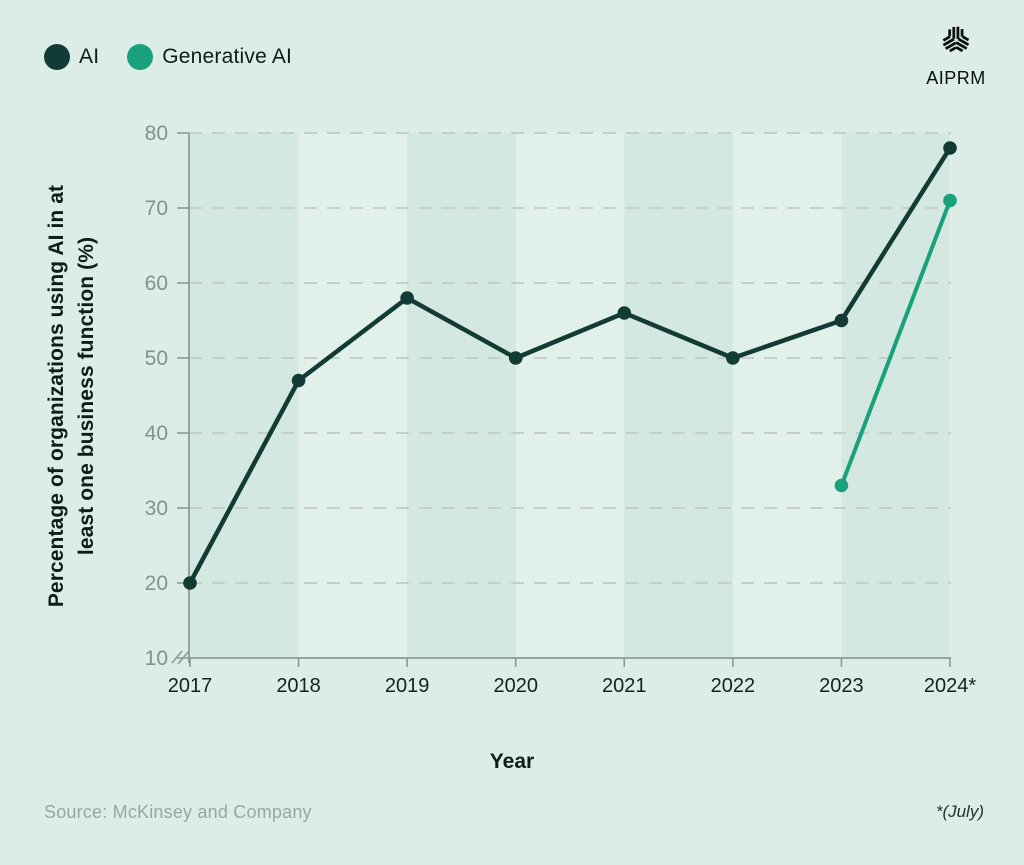 This screenshot has width=1024, height=865. Describe the element at coordinates (572, 677) in the screenshot. I see `x-axis: 2017 2018 2019 2020 2021 2022 2023 2024*` at that location.